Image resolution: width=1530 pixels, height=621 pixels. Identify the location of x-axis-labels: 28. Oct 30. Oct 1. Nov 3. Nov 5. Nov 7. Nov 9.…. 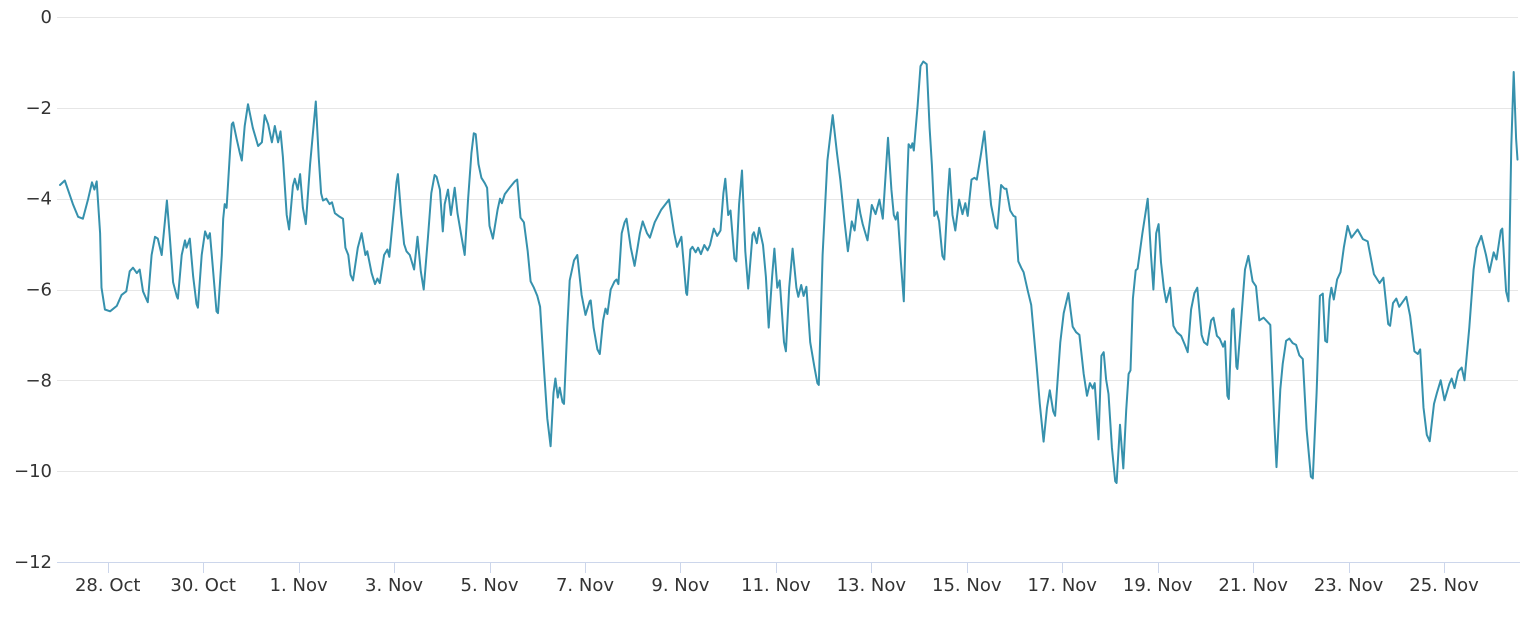
(777, 585).